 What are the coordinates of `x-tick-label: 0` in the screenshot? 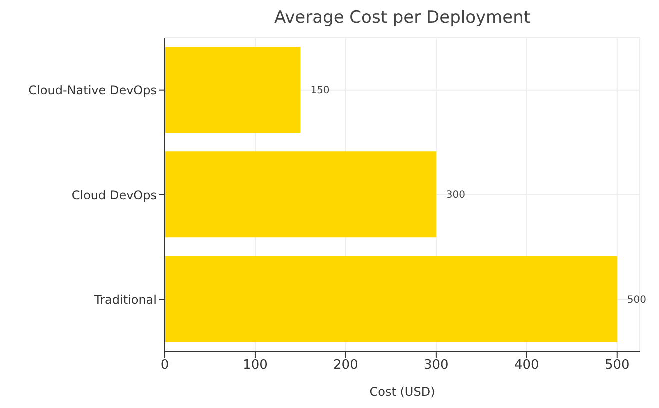 It's located at (165, 366).